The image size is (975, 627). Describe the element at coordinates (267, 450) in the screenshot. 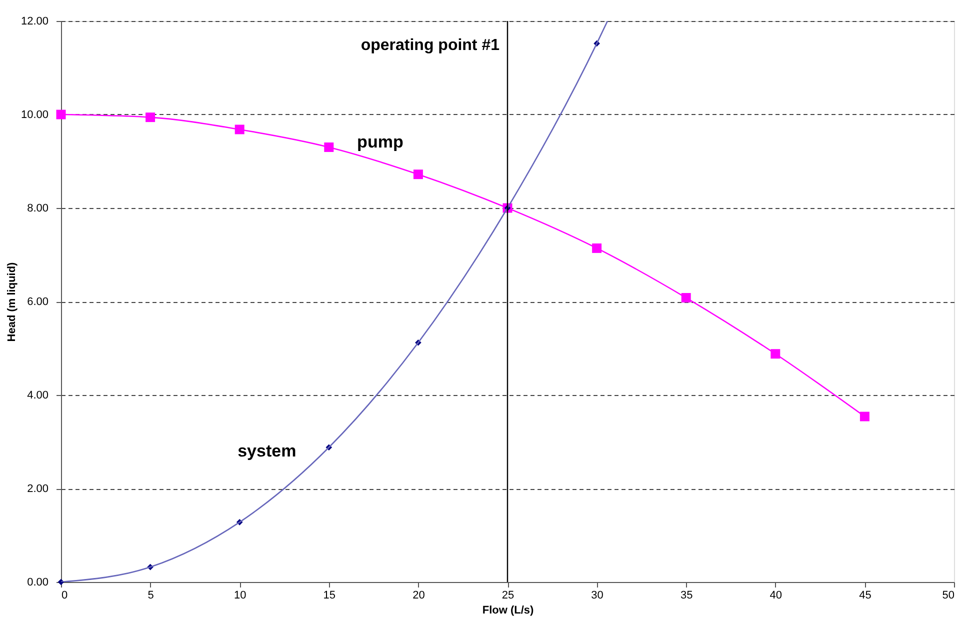

I see `series-label: system` at that location.